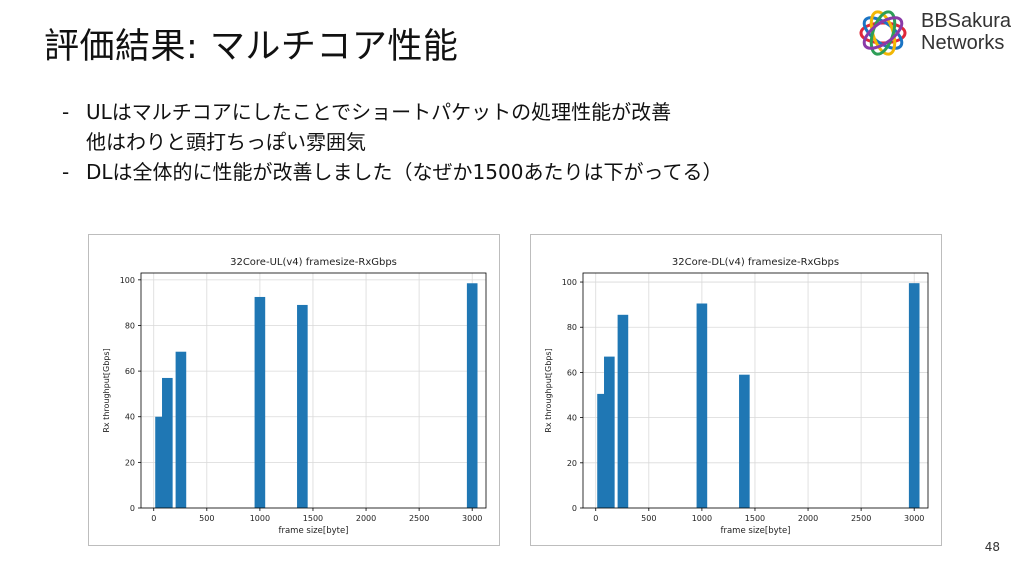  Describe the element at coordinates (966, 21) in the screenshot. I see `logo-line-1: BBSakura` at that location.